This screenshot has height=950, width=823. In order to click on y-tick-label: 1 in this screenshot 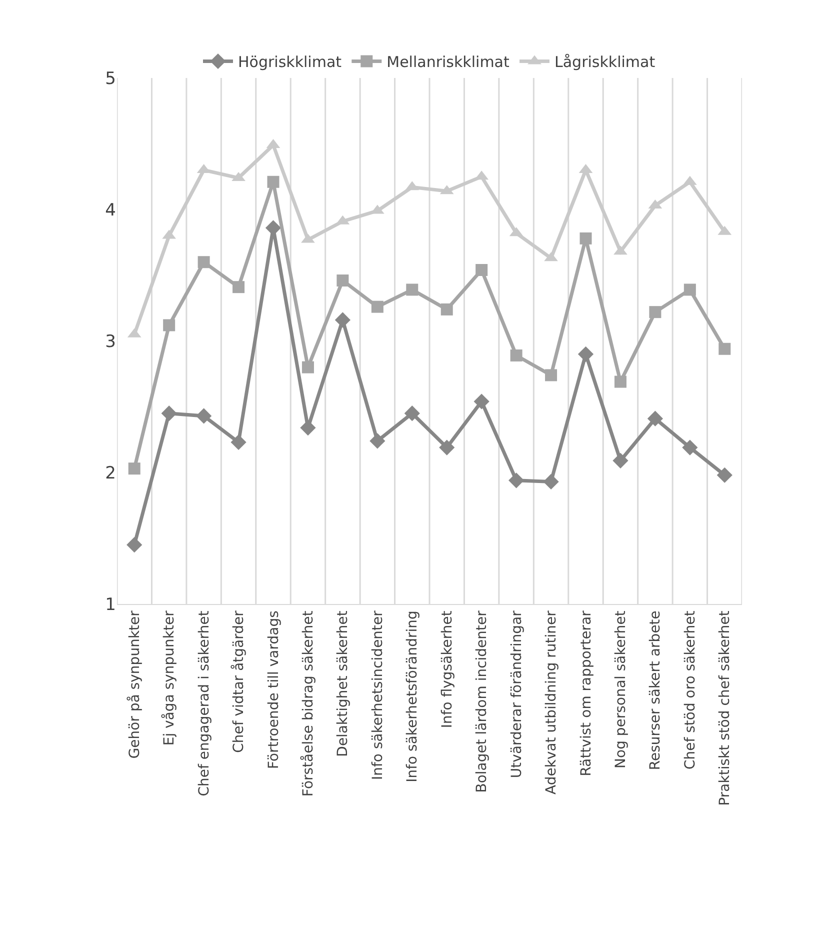, I will do `click(110, 604)`.